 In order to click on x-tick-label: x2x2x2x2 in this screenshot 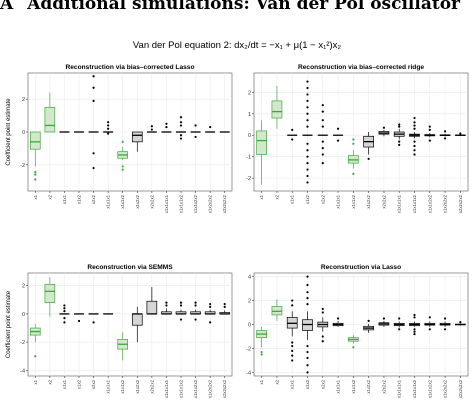, I will do `click(460, 203)`.